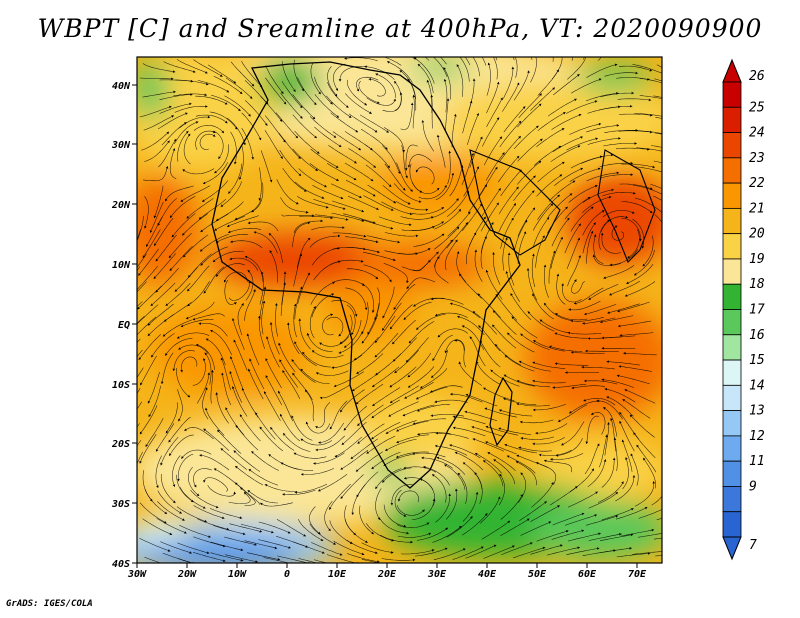  Describe the element at coordinates (121, 564) in the screenshot. I see `lat-label: 40S` at that location.